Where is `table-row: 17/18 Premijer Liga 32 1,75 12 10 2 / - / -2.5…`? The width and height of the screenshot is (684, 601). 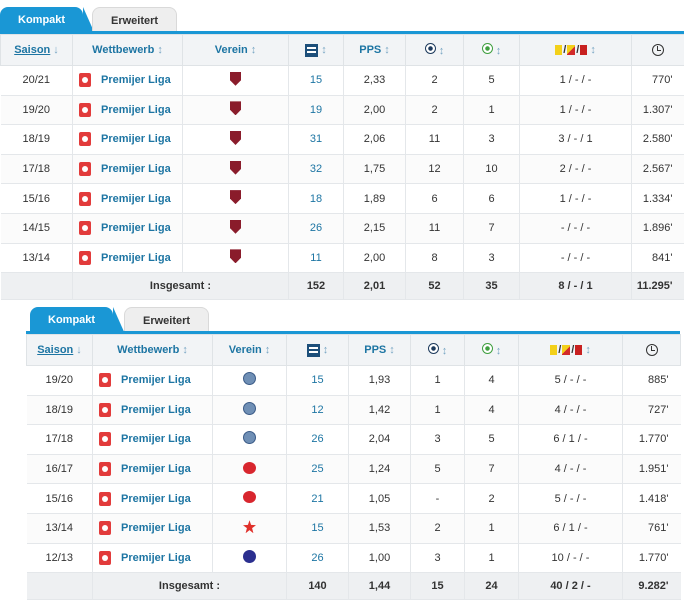 table-row: 17/18 Premijer Liga 32 1,75 12 10 2 / - / -2.5… is located at coordinates (342, 169).